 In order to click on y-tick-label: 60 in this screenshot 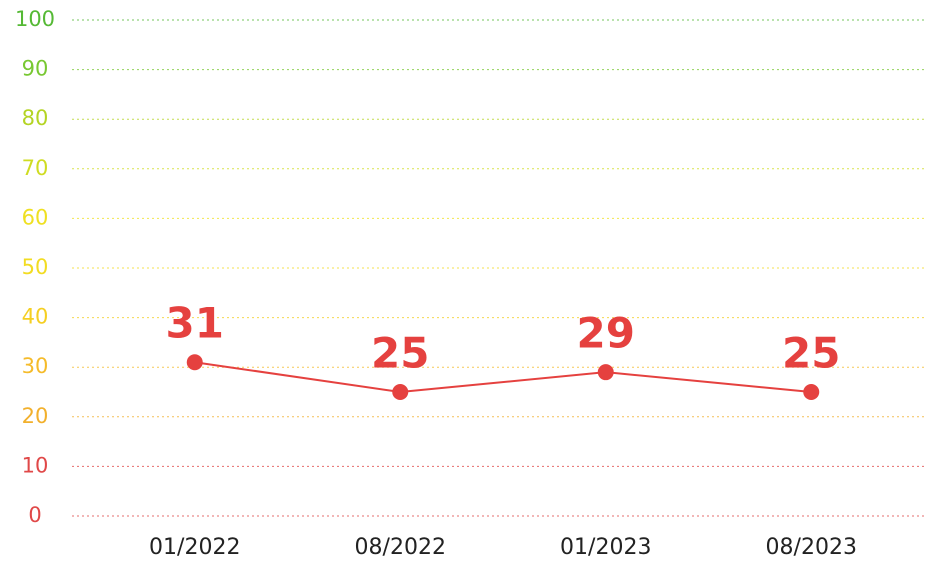, I will do `click(35, 217)`.